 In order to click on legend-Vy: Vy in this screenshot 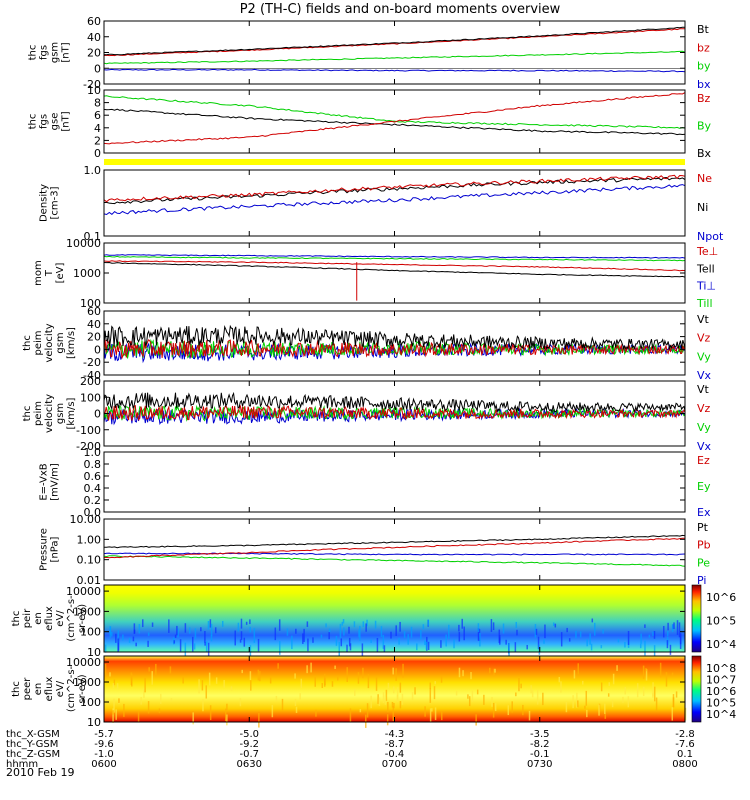, I will do `click(704, 427)`.